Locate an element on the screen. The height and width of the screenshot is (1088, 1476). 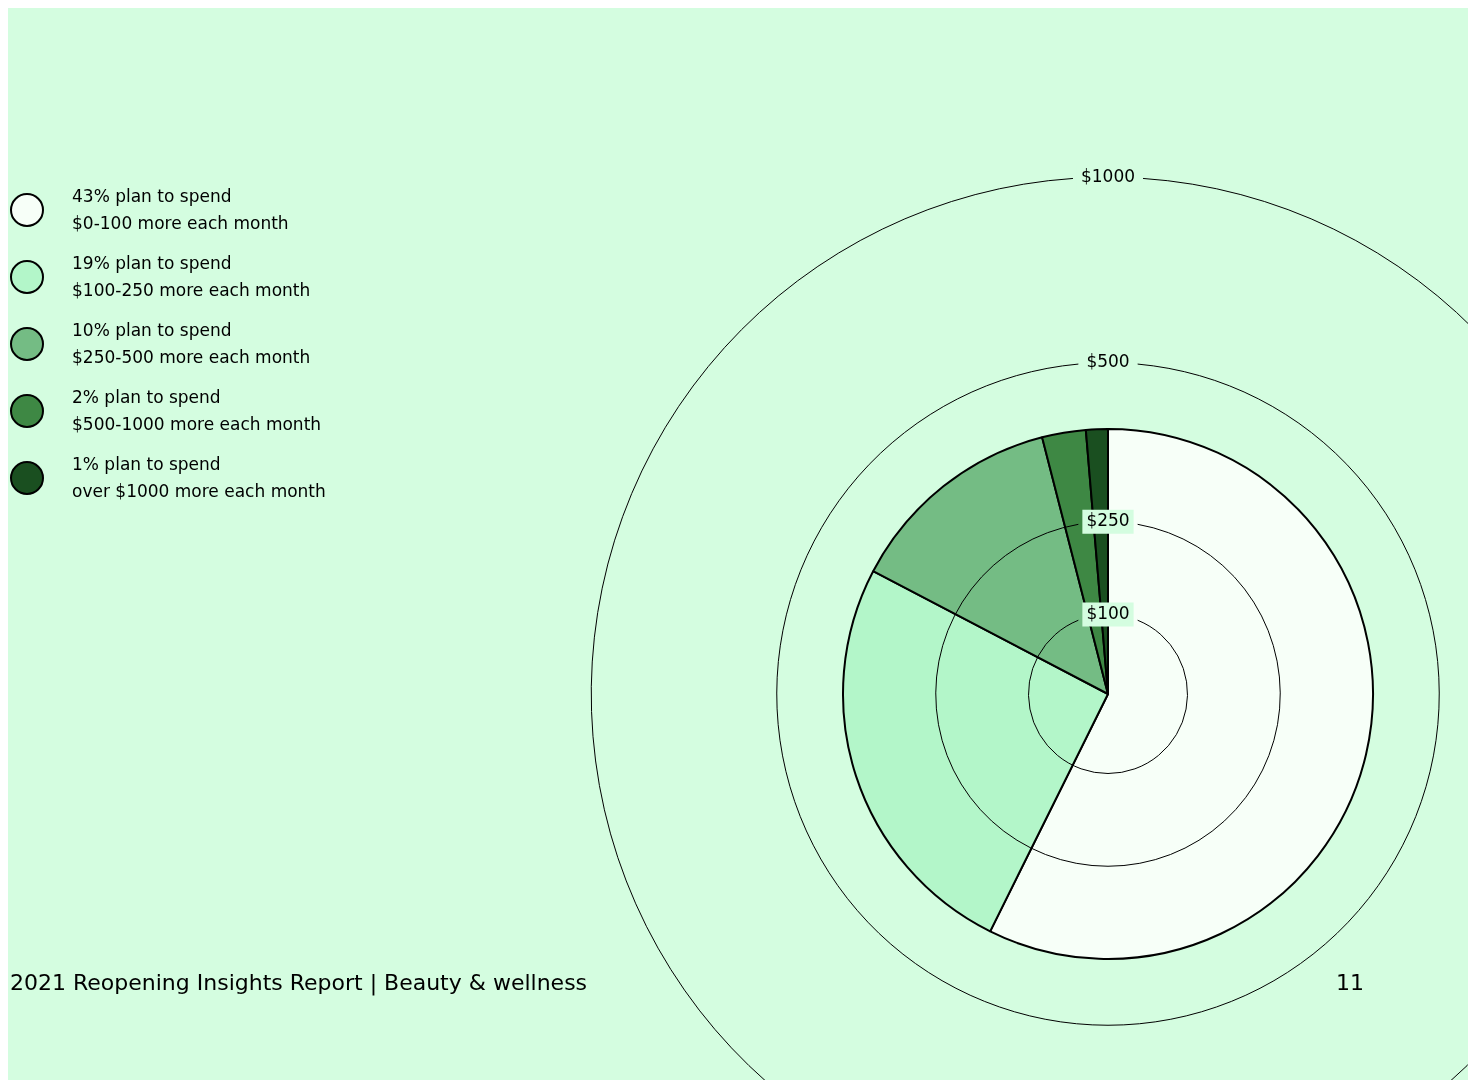
text: $100 is located at coordinates (1108, 612).